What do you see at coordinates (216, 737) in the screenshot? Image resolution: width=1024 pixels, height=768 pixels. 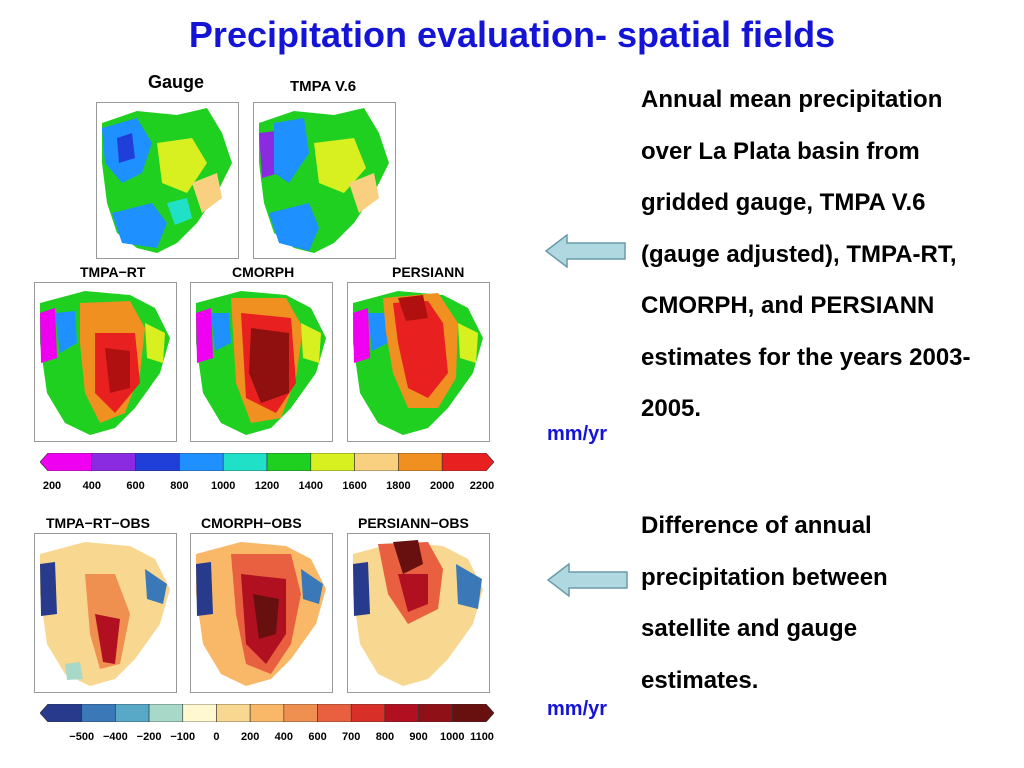 I see `diff-colorbar-tick-label: 0` at bounding box center [216, 737].